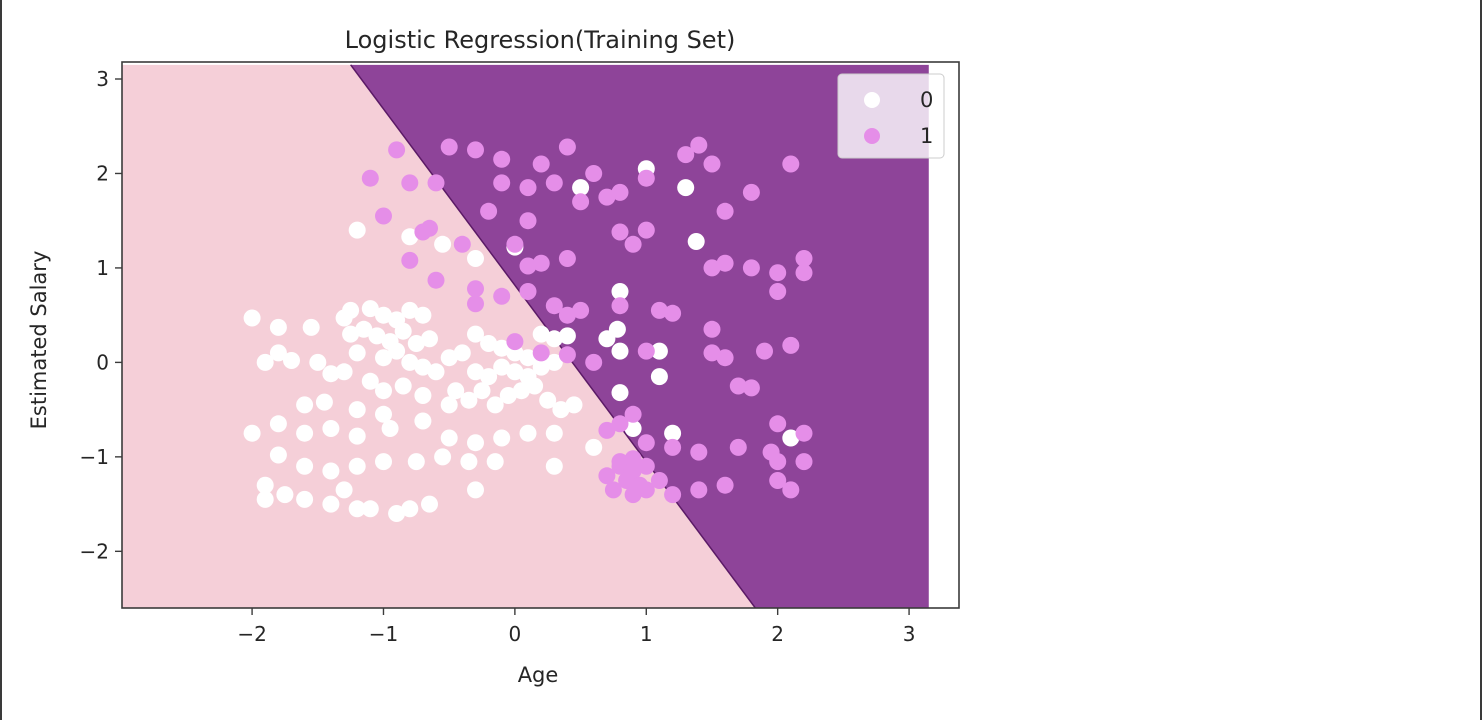 The height and width of the screenshot is (722, 1482). I want to click on y-tick-label: 2, so click(102, 173).